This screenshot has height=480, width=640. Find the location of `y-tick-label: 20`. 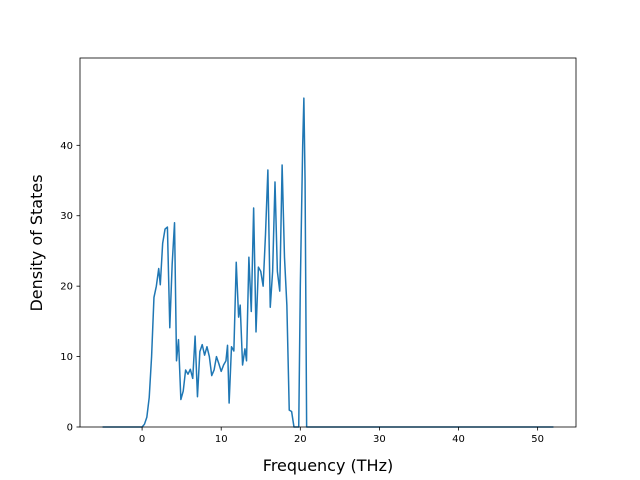

y-tick-label: 20 is located at coordinates (66, 287).